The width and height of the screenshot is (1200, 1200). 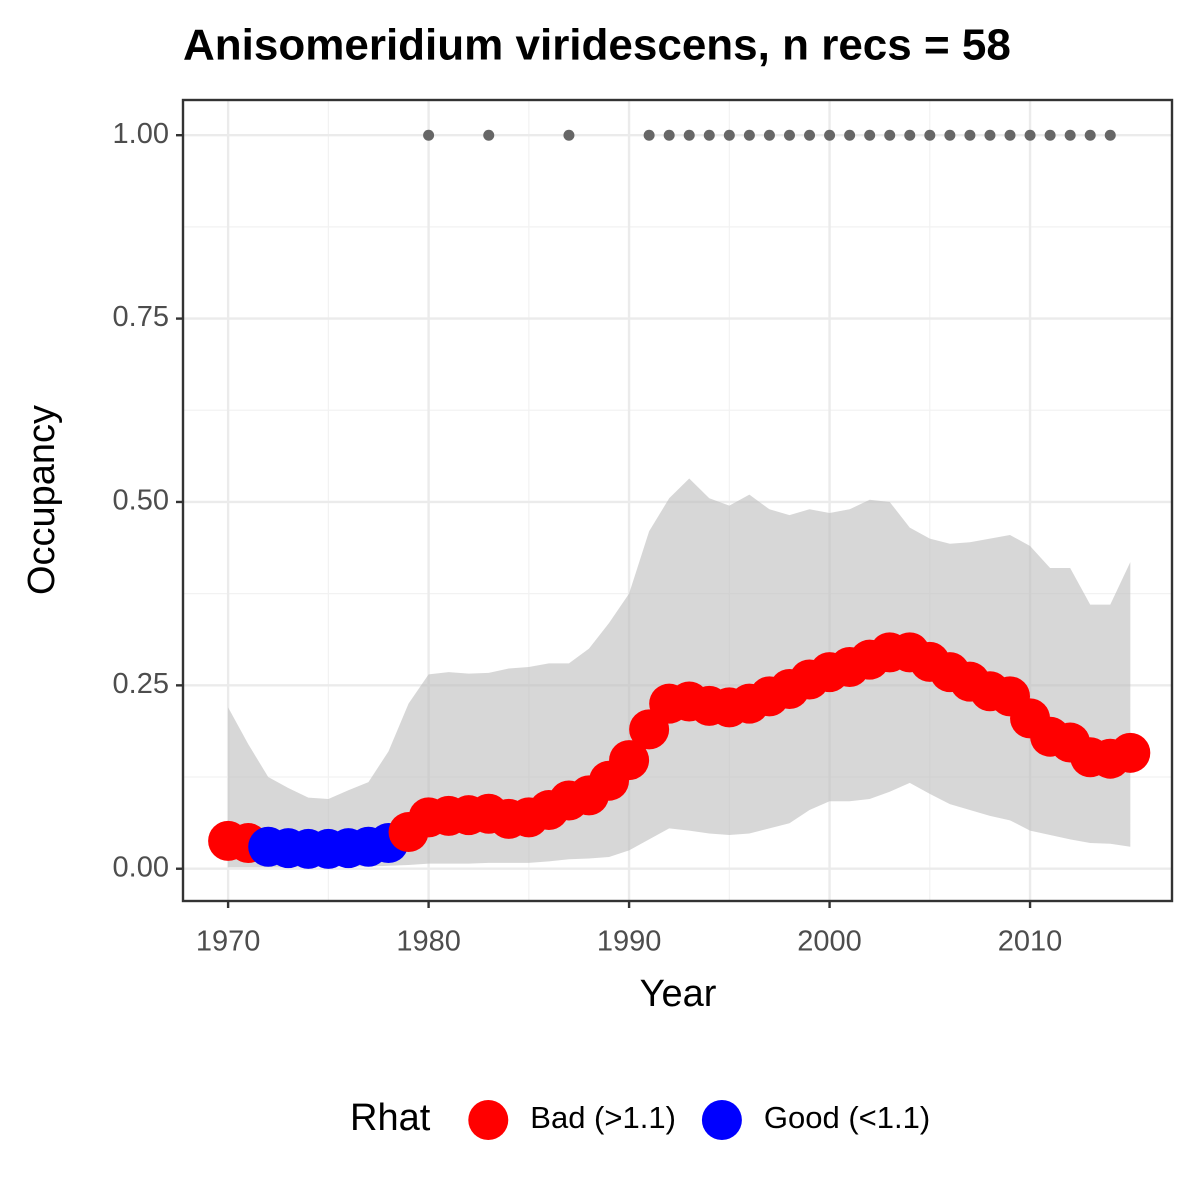 What do you see at coordinates (428, 942) in the screenshot?
I see `x-tick-label: 1980` at bounding box center [428, 942].